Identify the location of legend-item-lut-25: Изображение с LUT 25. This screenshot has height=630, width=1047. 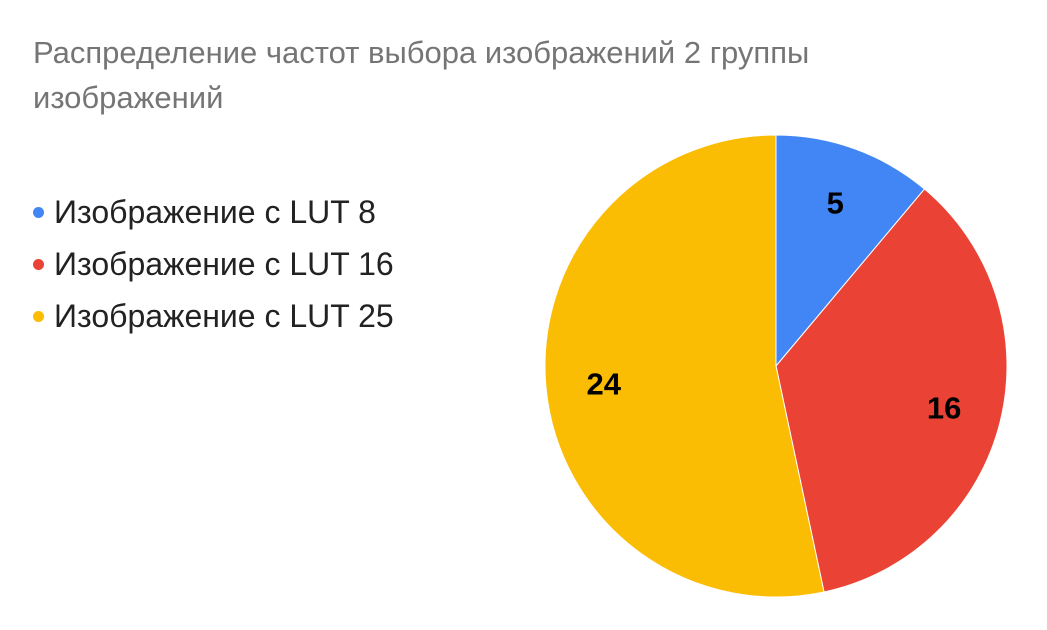
(213, 316).